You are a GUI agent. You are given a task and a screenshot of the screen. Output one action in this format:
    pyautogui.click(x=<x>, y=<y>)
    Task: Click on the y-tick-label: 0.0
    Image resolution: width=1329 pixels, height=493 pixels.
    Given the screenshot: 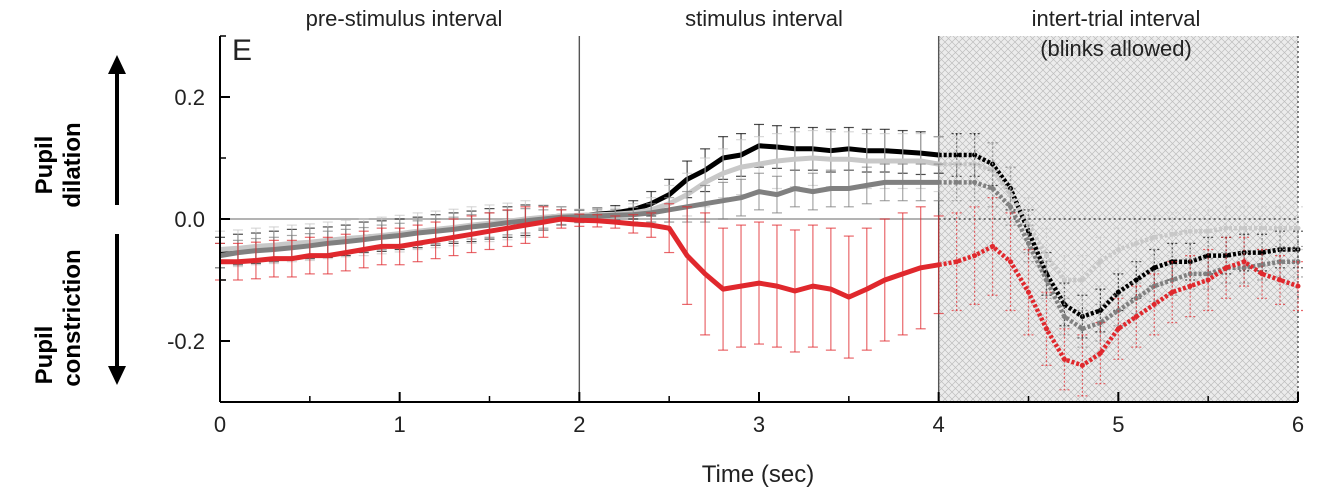 What is the action you would take?
    pyautogui.click(x=189, y=219)
    